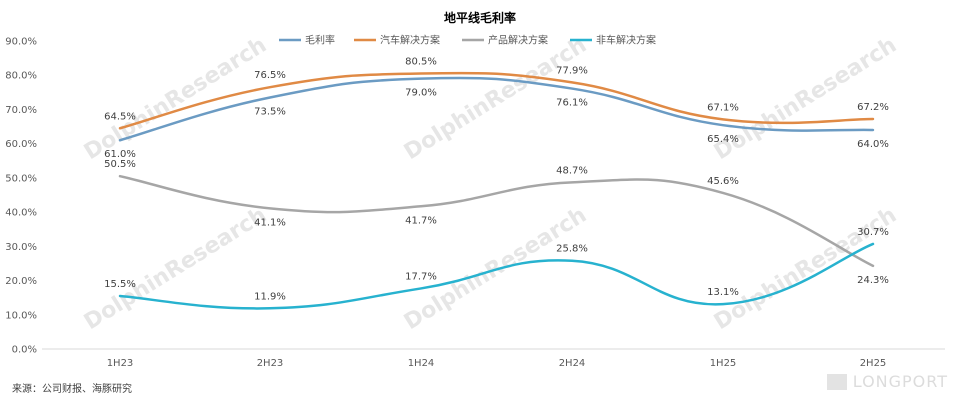  I want to click on data-label: 24.3%, so click(873, 280).